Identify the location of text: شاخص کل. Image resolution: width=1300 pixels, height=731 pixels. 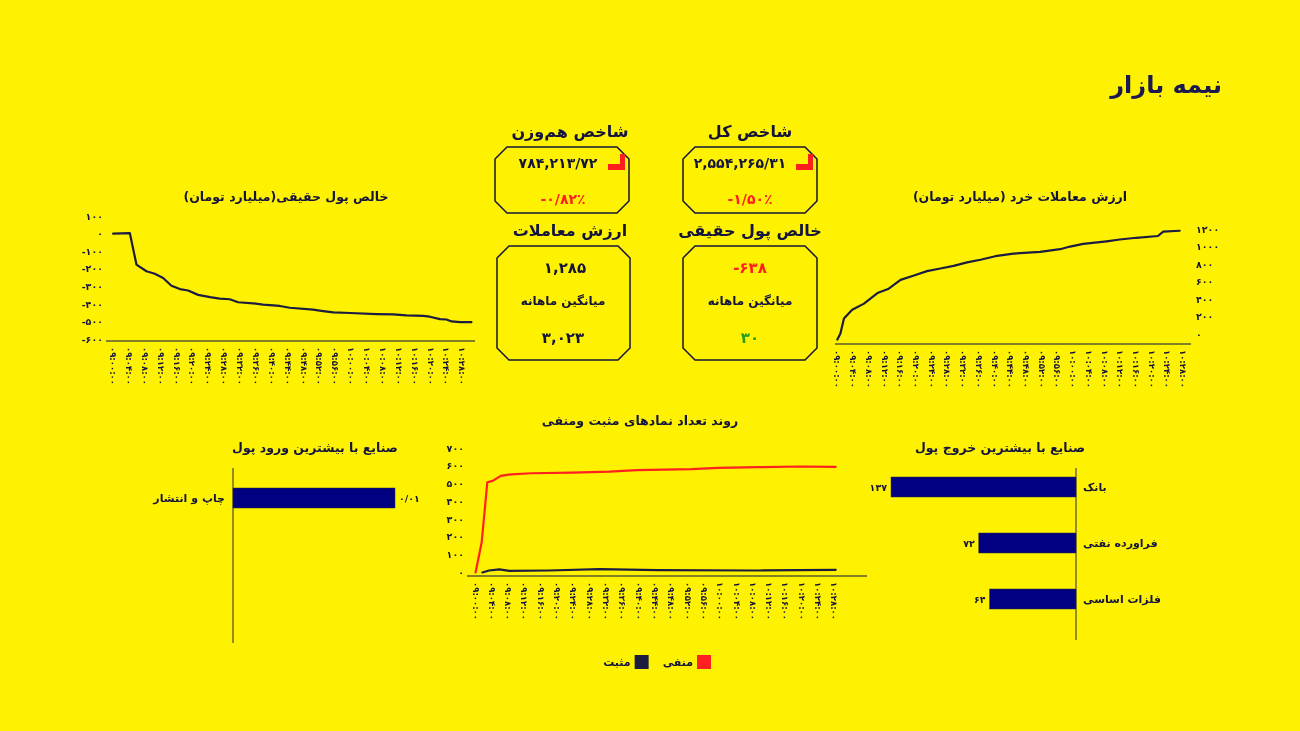
(750, 131).